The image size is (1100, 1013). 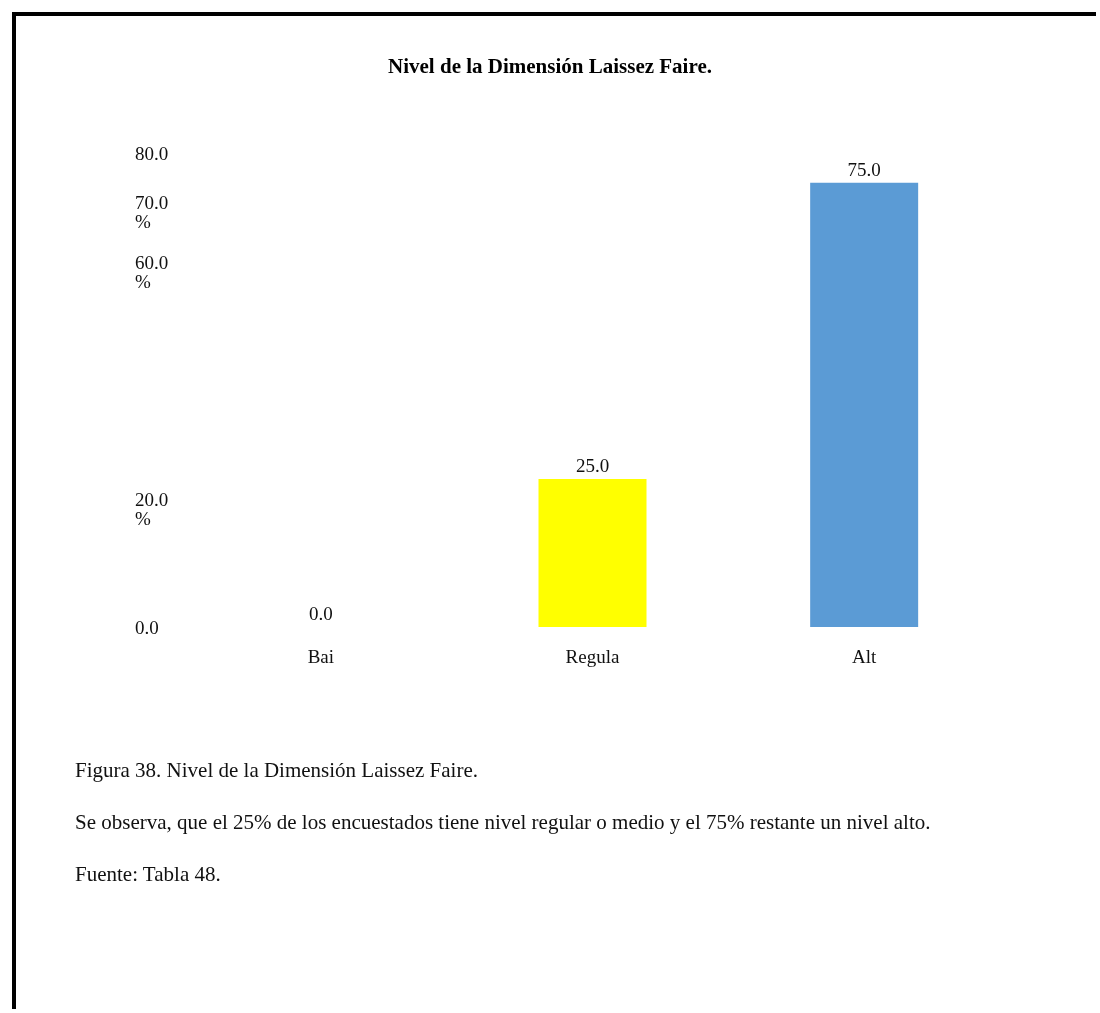 What do you see at coordinates (592, 465) in the screenshot?
I see `data-label: 25.0` at bounding box center [592, 465].